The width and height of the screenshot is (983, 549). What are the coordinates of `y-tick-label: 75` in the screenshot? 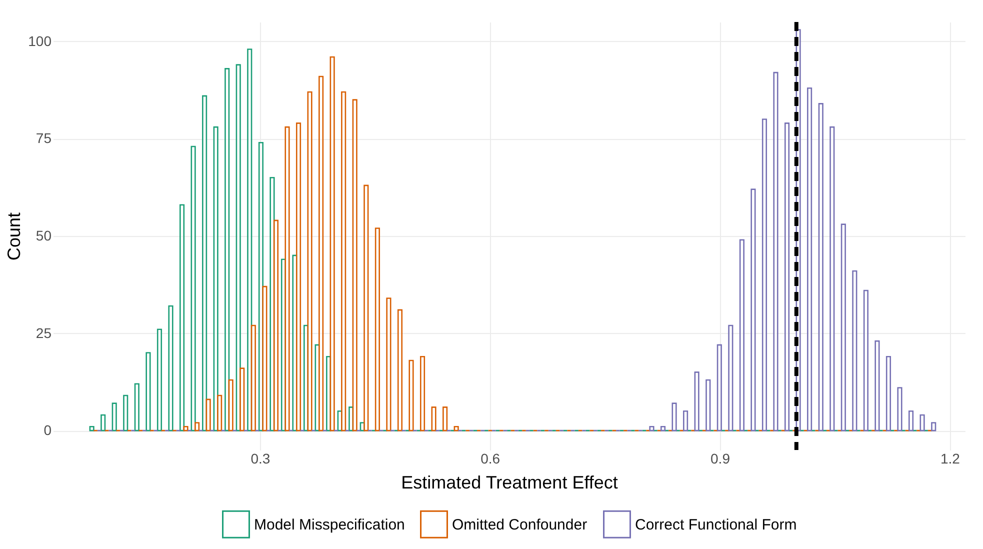 It's located at (44, 138).